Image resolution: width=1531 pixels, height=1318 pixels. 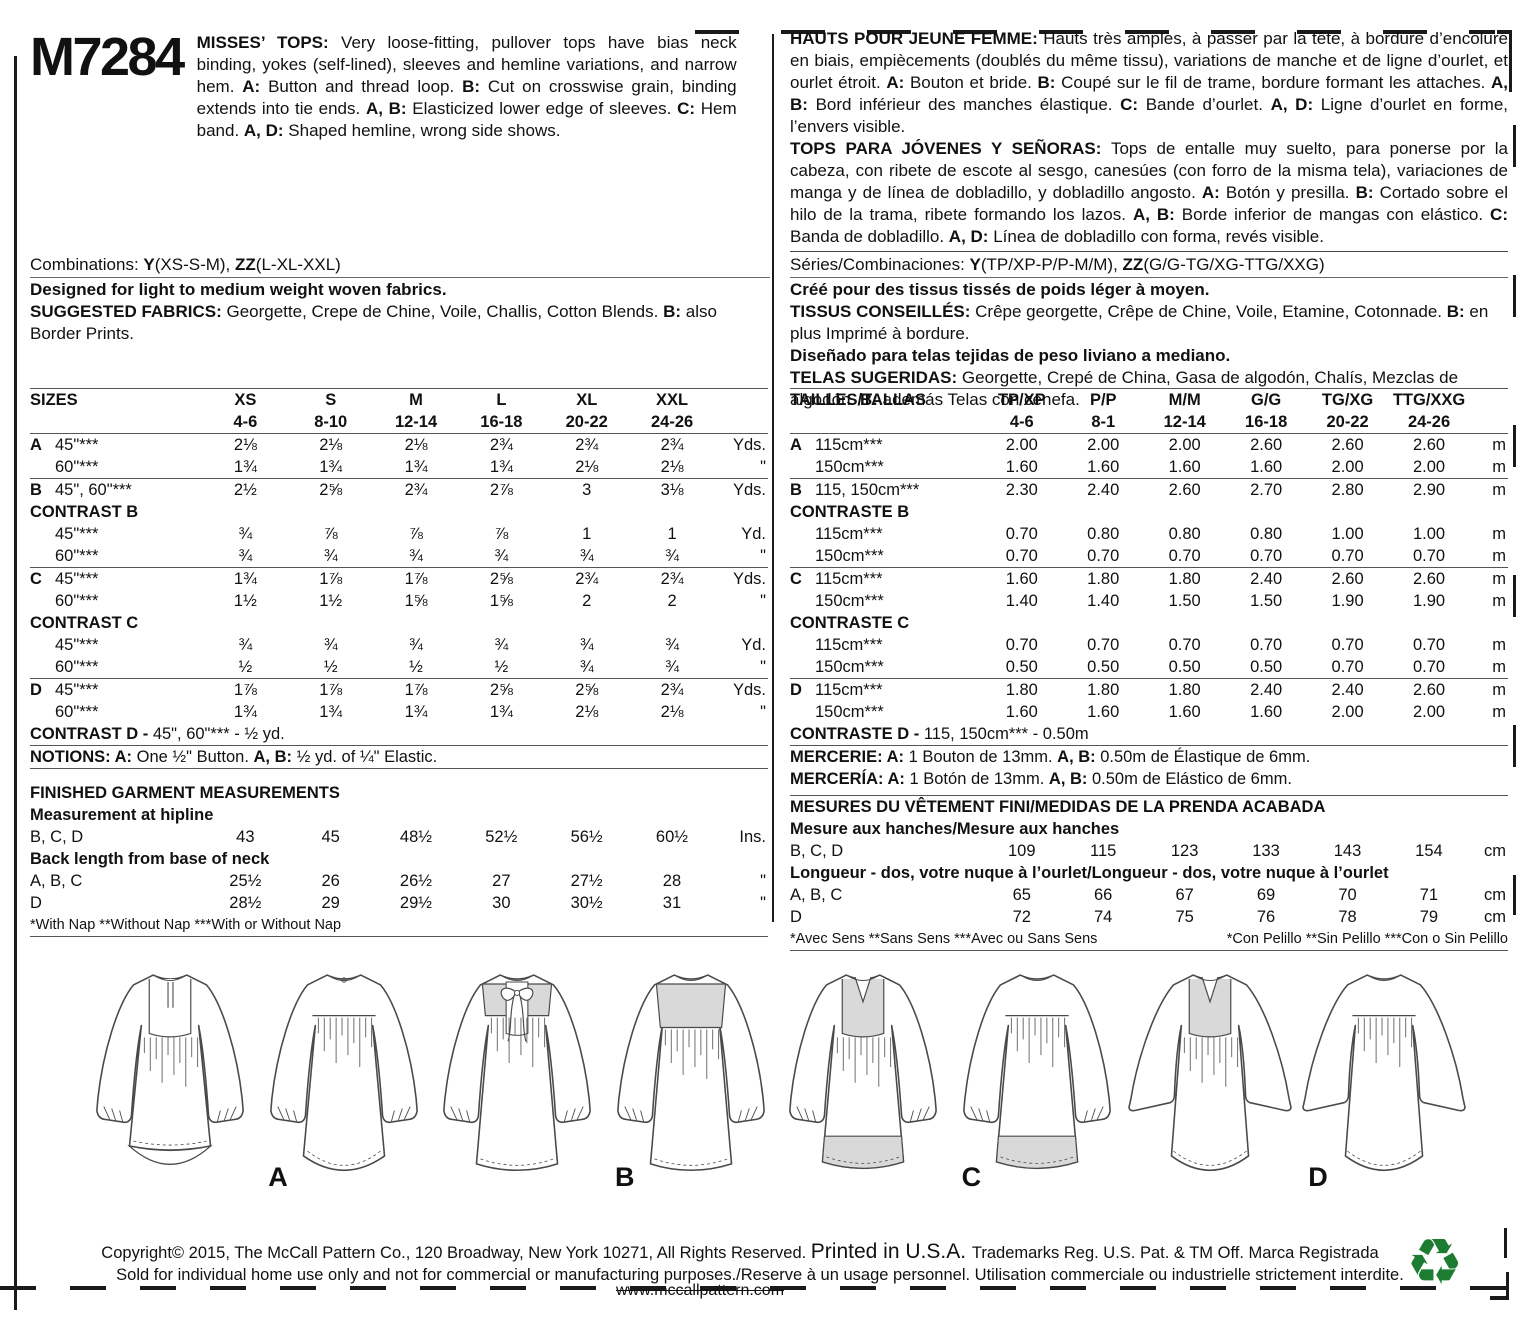 I want to click on table-row: B, C, D 43 45 48½ 52½ 56½ 60½ Ins., so click(x=398, y=836).